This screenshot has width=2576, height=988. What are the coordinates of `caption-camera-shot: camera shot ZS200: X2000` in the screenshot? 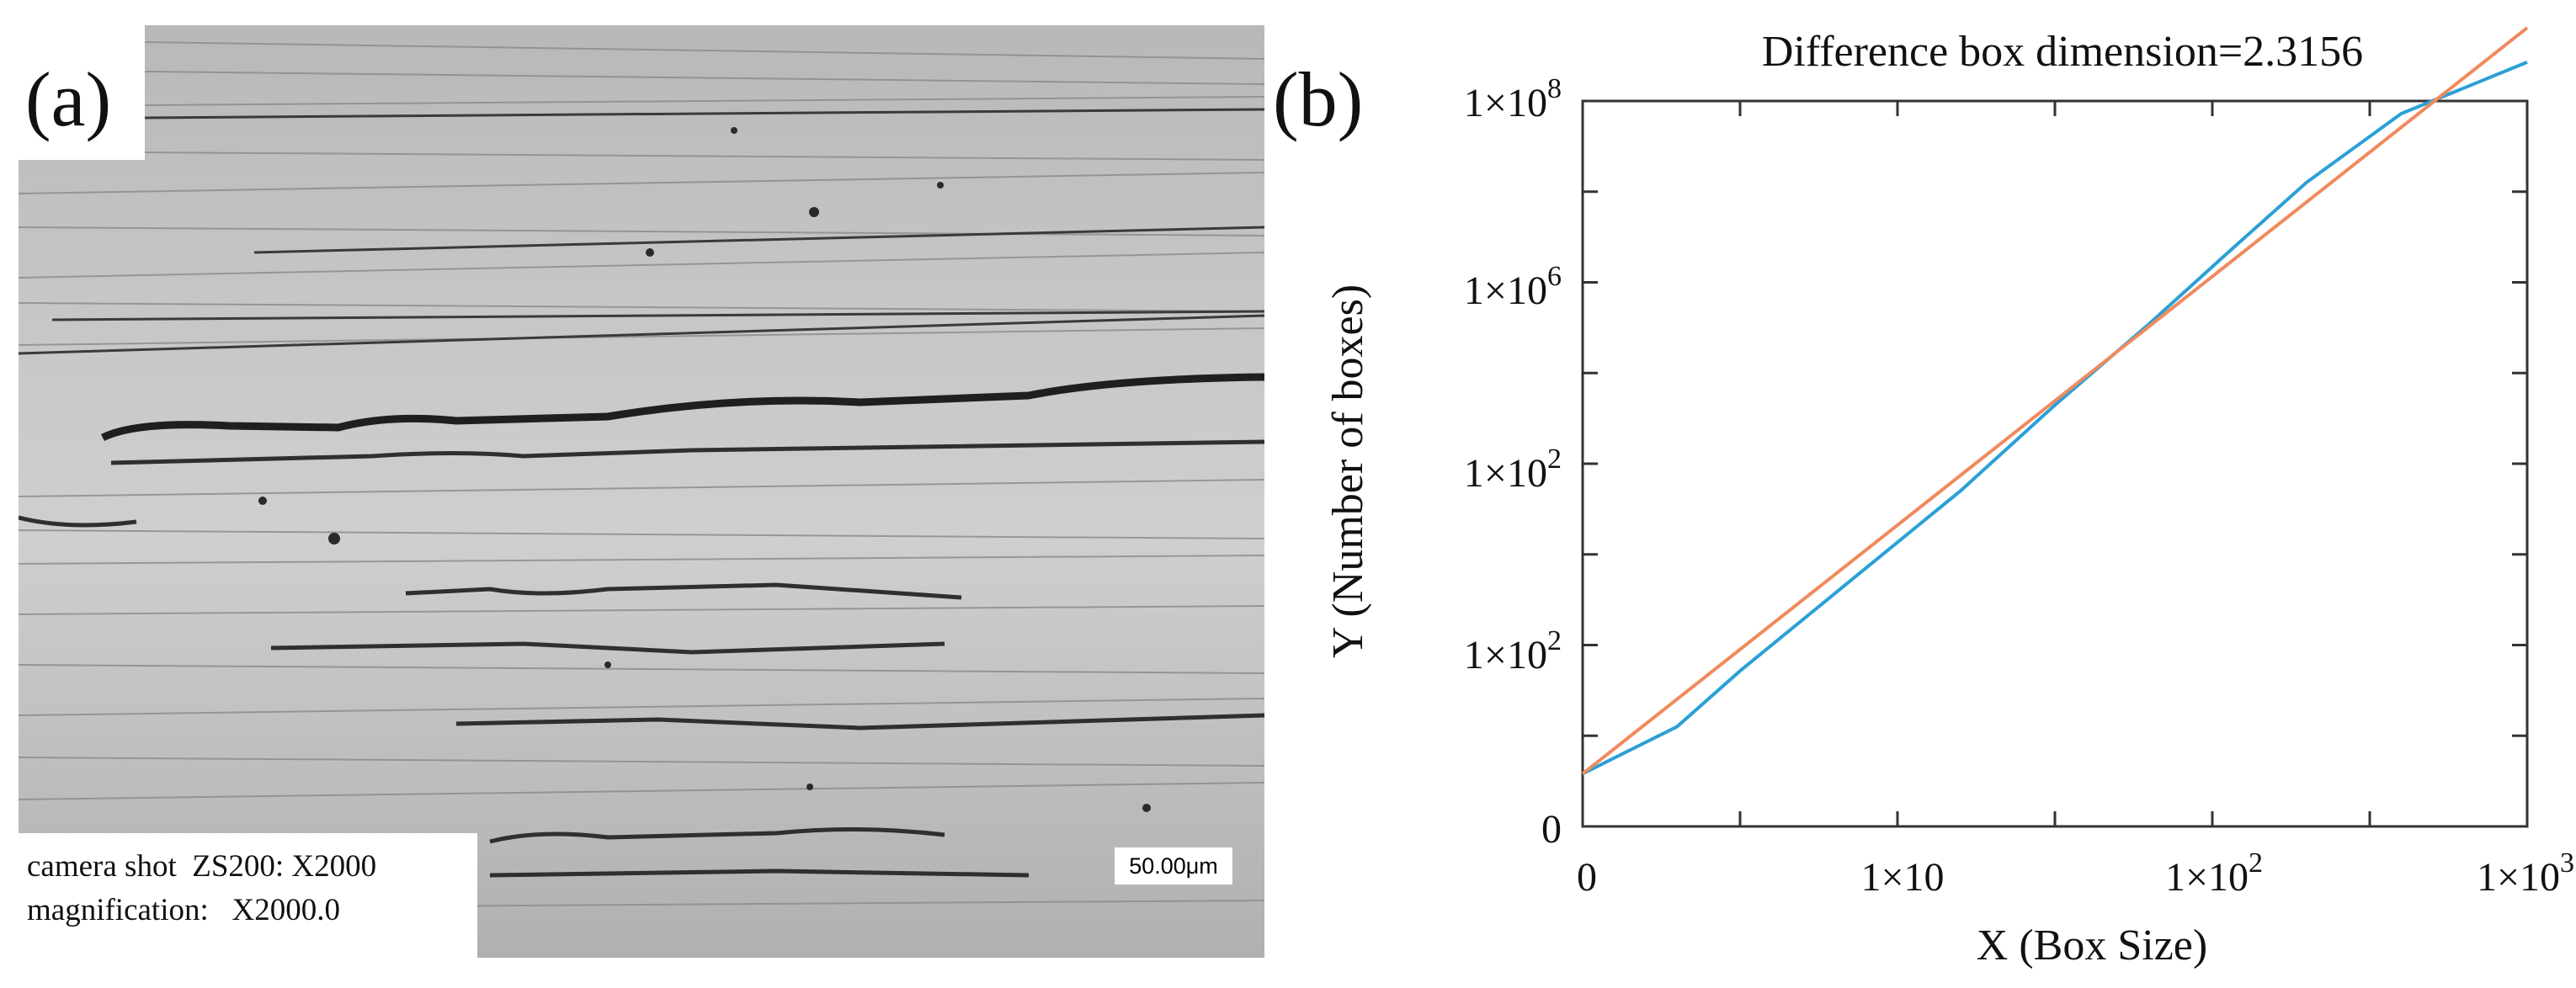 It's located at (202, 866).